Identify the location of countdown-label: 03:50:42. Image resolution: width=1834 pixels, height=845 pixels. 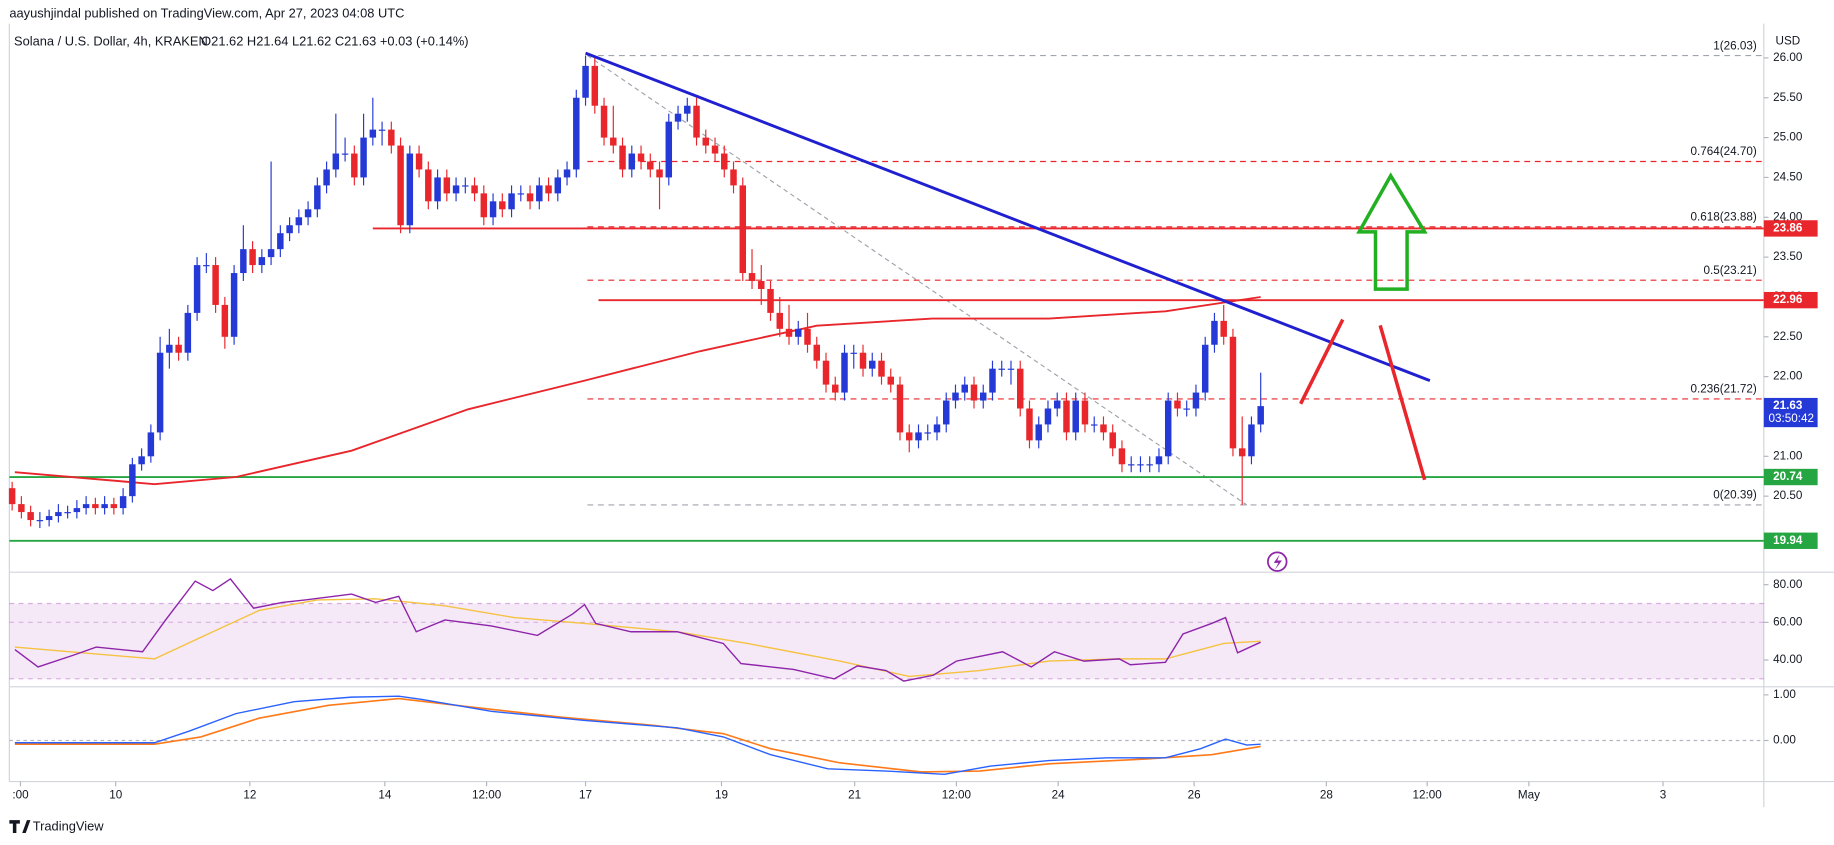
(1792, 418).